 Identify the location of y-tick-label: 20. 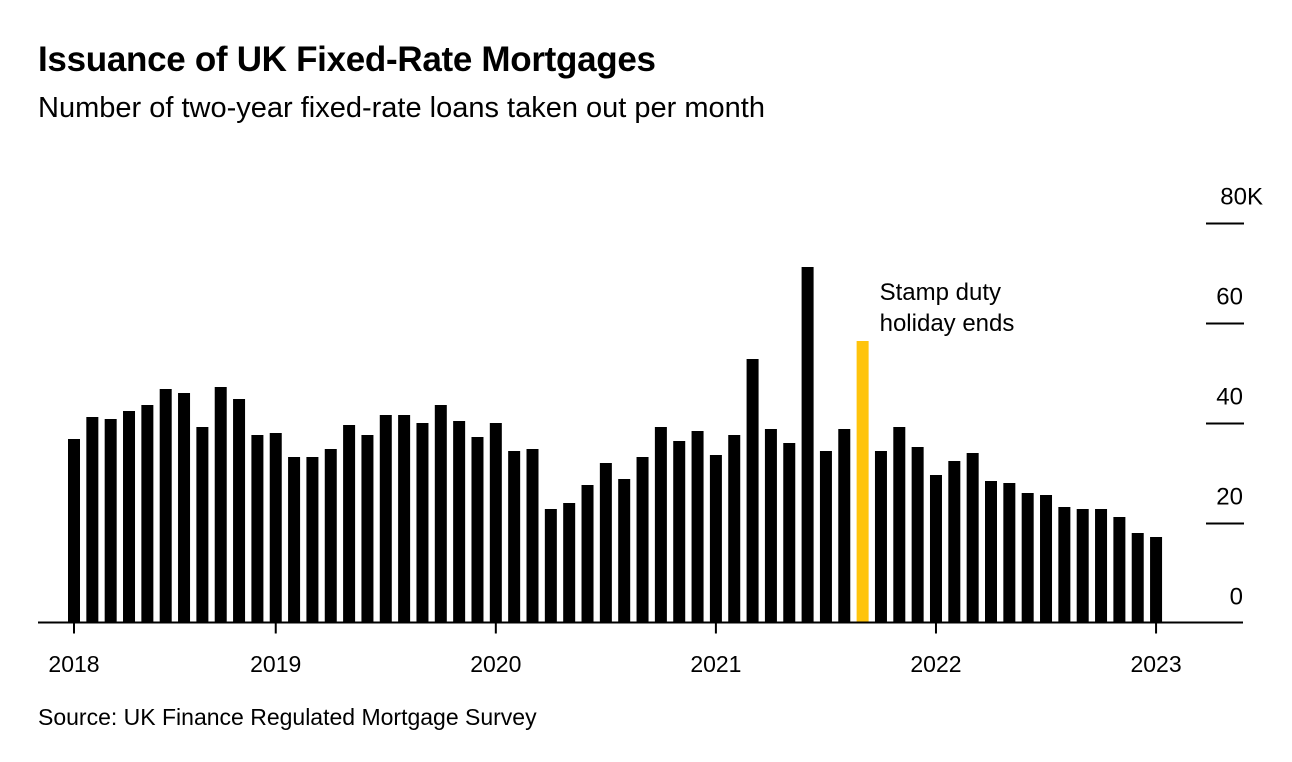
(1229, 497).